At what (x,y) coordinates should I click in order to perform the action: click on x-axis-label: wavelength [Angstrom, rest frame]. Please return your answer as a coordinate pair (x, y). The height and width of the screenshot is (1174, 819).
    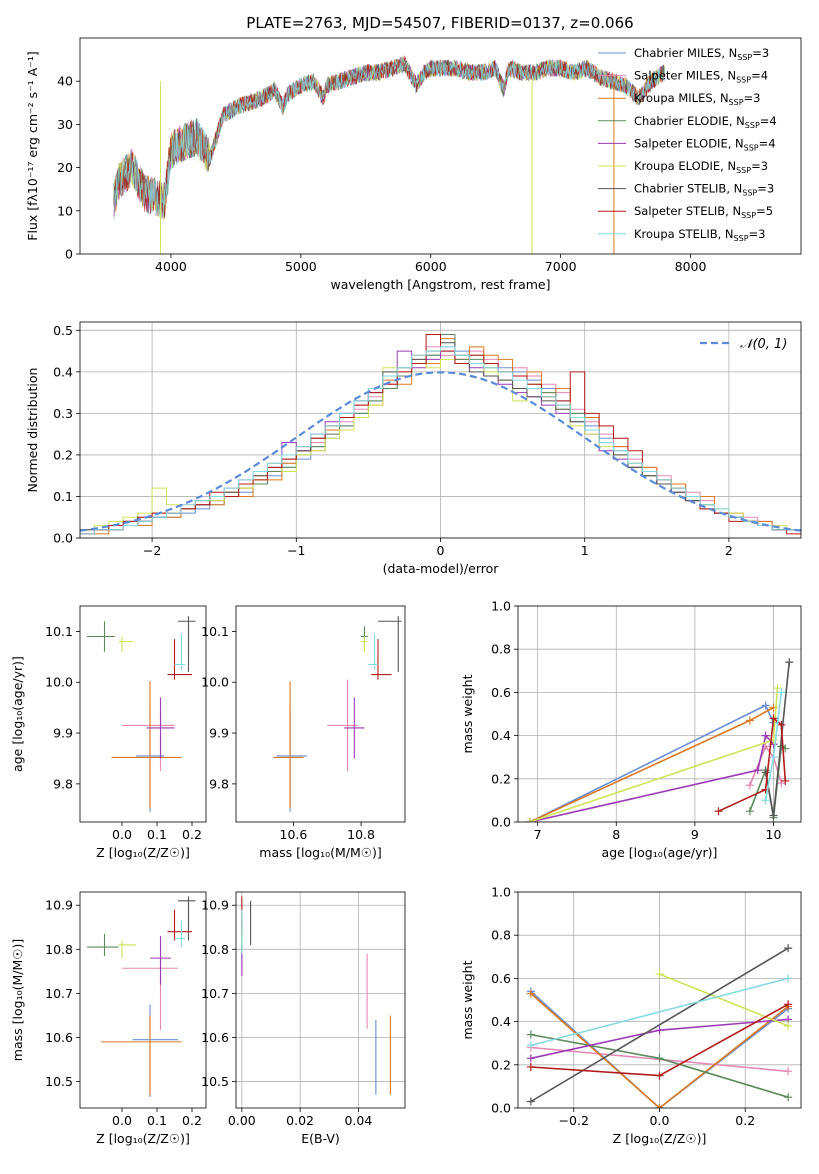
    Looking at the image, I should click on (440, 284).